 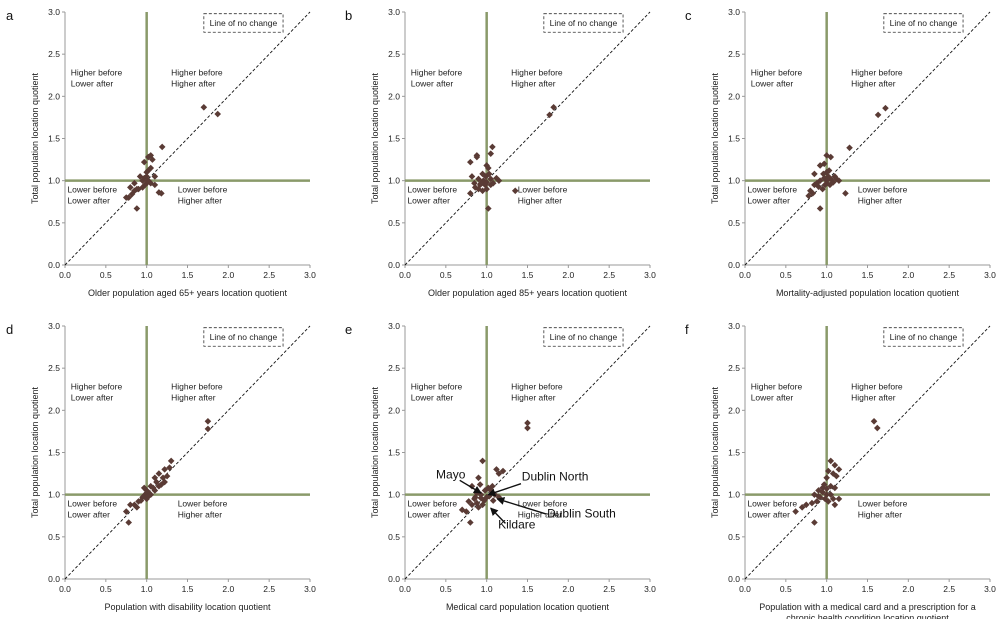 I want to click on quadrant-label-top-right: Higher before, so click(x=197, y=386).